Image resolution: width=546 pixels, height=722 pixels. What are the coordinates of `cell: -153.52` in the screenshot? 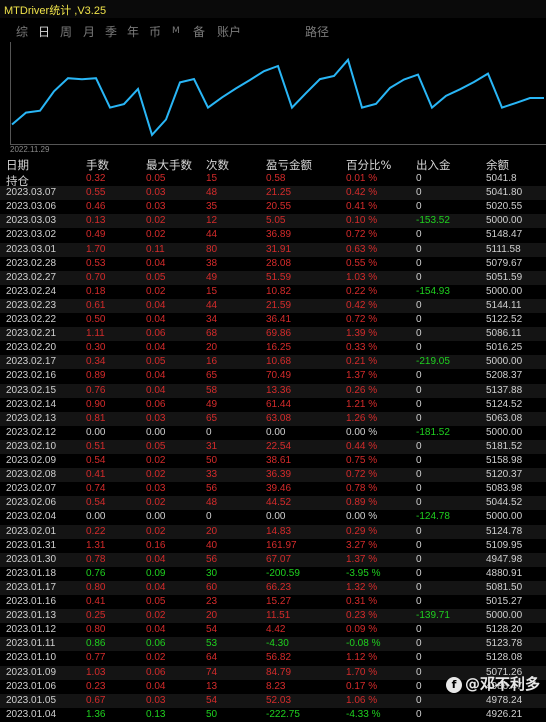 It's located at (433, 221).